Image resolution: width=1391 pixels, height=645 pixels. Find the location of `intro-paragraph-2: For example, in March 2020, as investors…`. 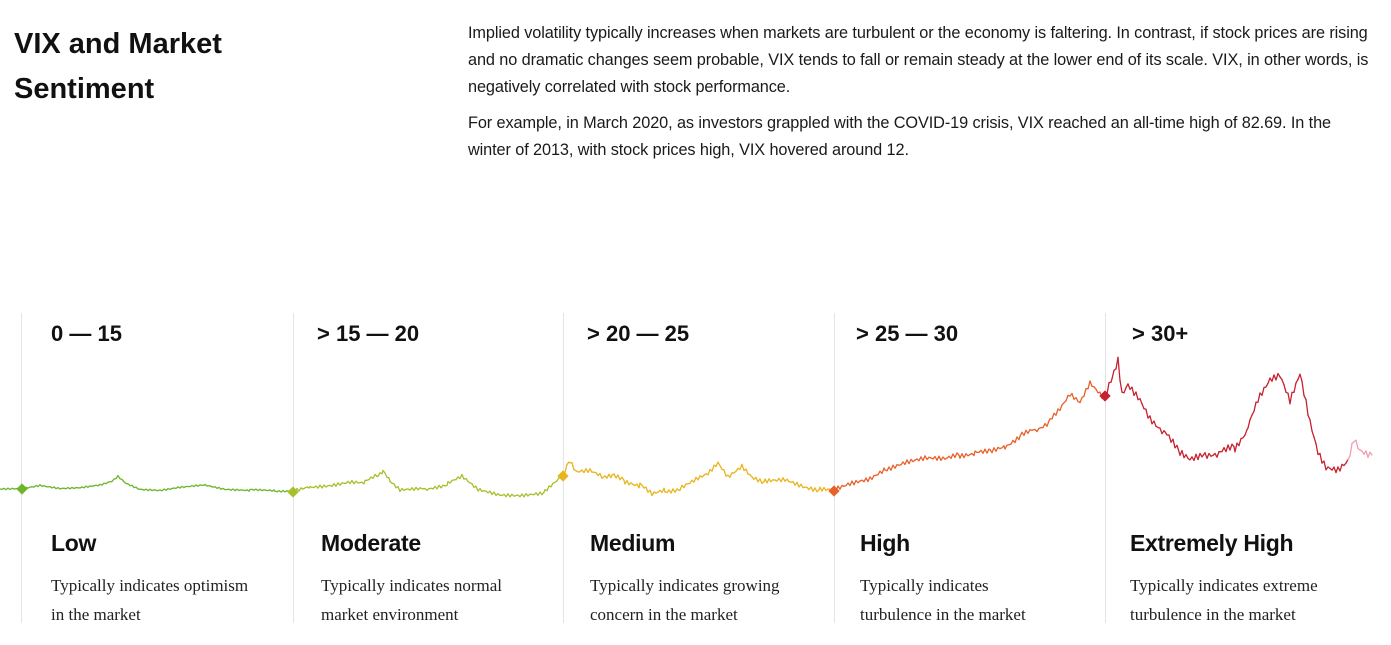

intro-paragraph-2: For example, in March 2020, as investors… is located at coordinates (899, 136).